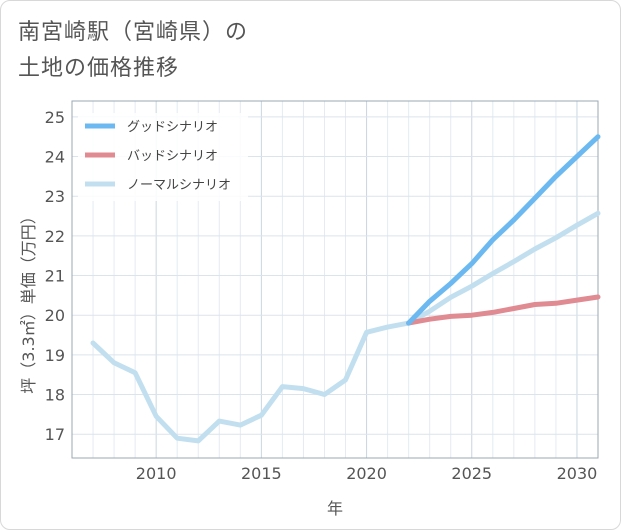  Describe the element at coordinates (366, 473) in the screenshot. I see `x-tick-label: 2020` at that location.